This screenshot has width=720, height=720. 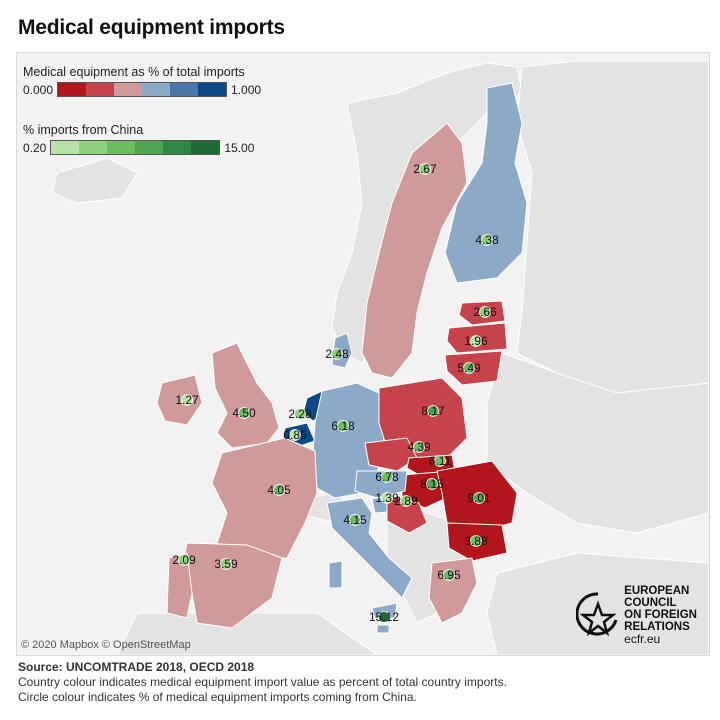 I want to click on country-italy, so click(x=369, y=548).